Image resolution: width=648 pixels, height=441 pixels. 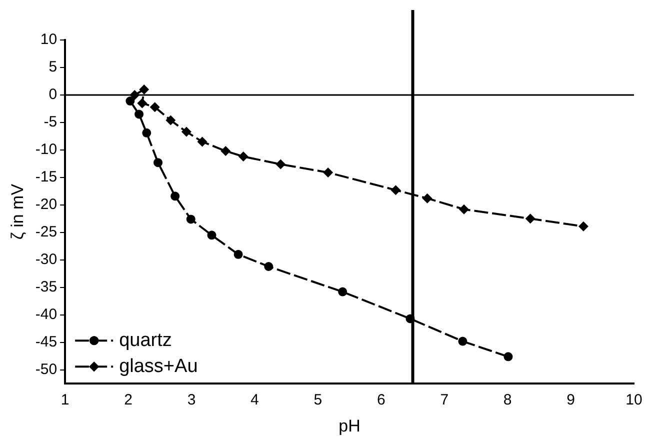 I want to click on y-tick-label: 0, so click(x=53, y=95).